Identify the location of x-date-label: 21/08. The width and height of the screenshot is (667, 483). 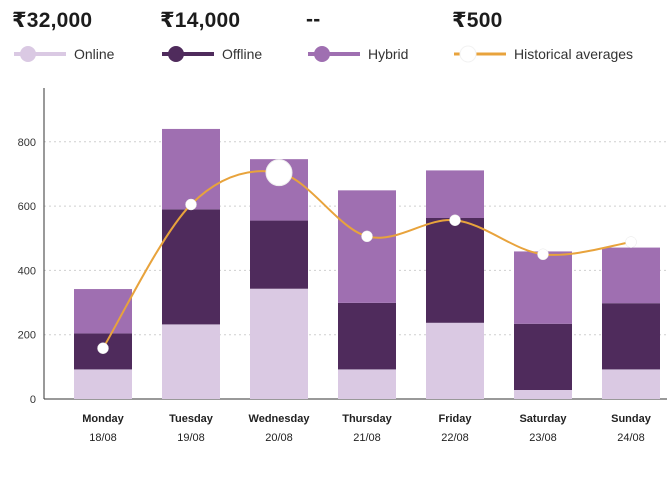
(367, 438).